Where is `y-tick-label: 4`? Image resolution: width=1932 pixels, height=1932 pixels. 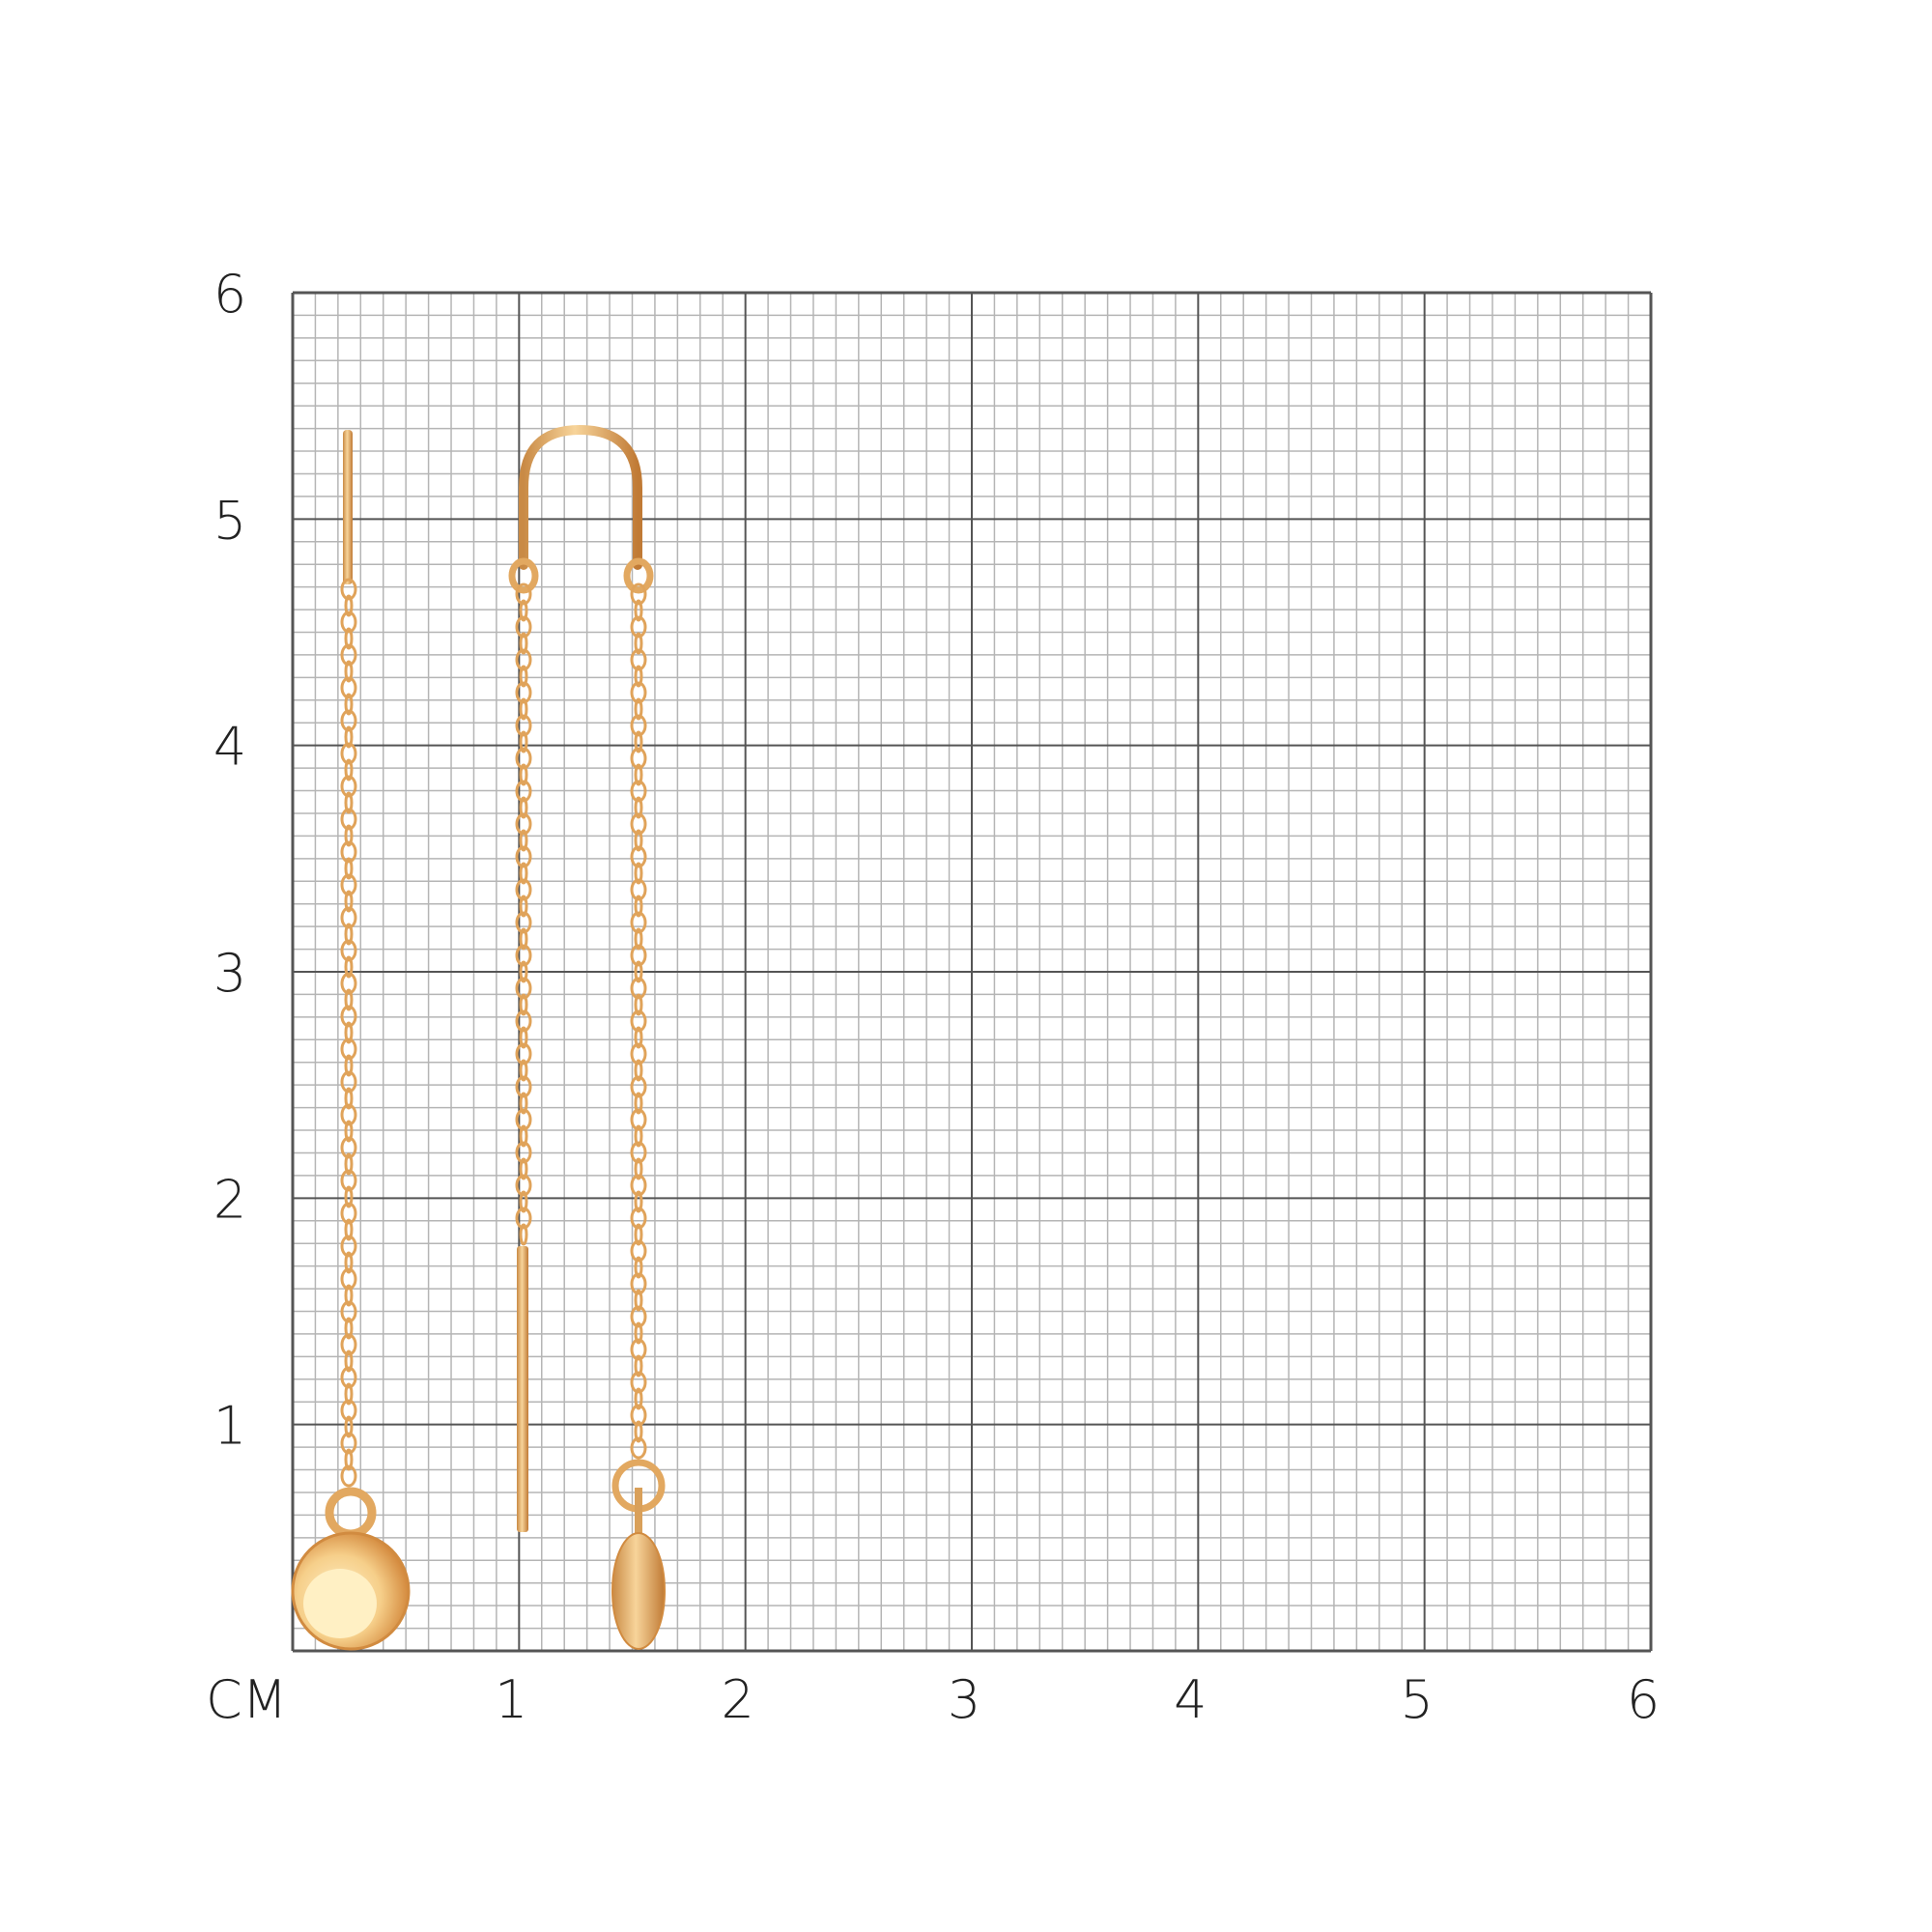
y-tick-label: 4 is located at coordinates (229, 747).